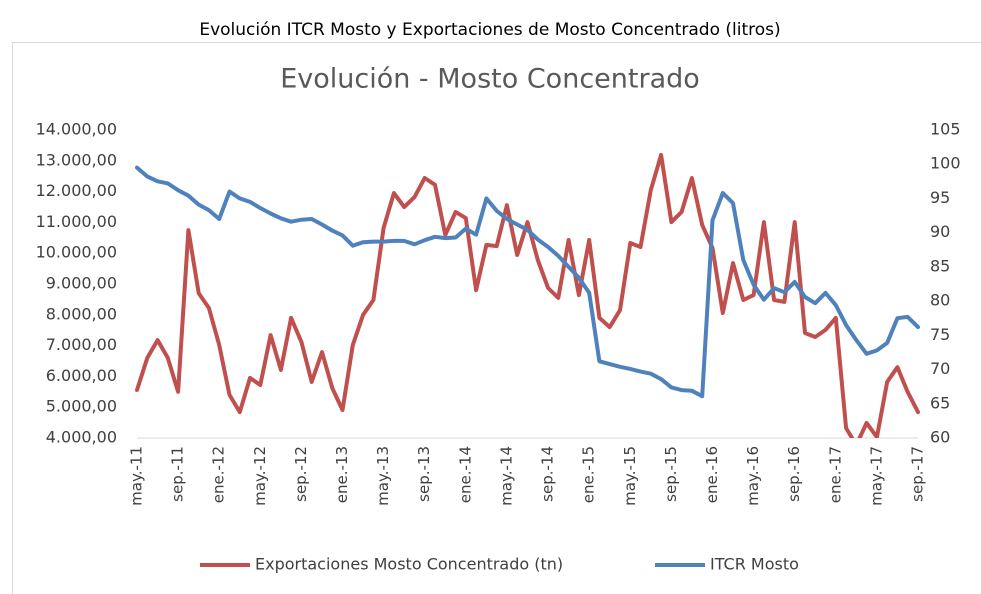 The height and width of the screenshot is (594, 981). Describe the element at coordinates (383, 476) in the screenshot. I see `x-tick-label: may.-13` at that location.